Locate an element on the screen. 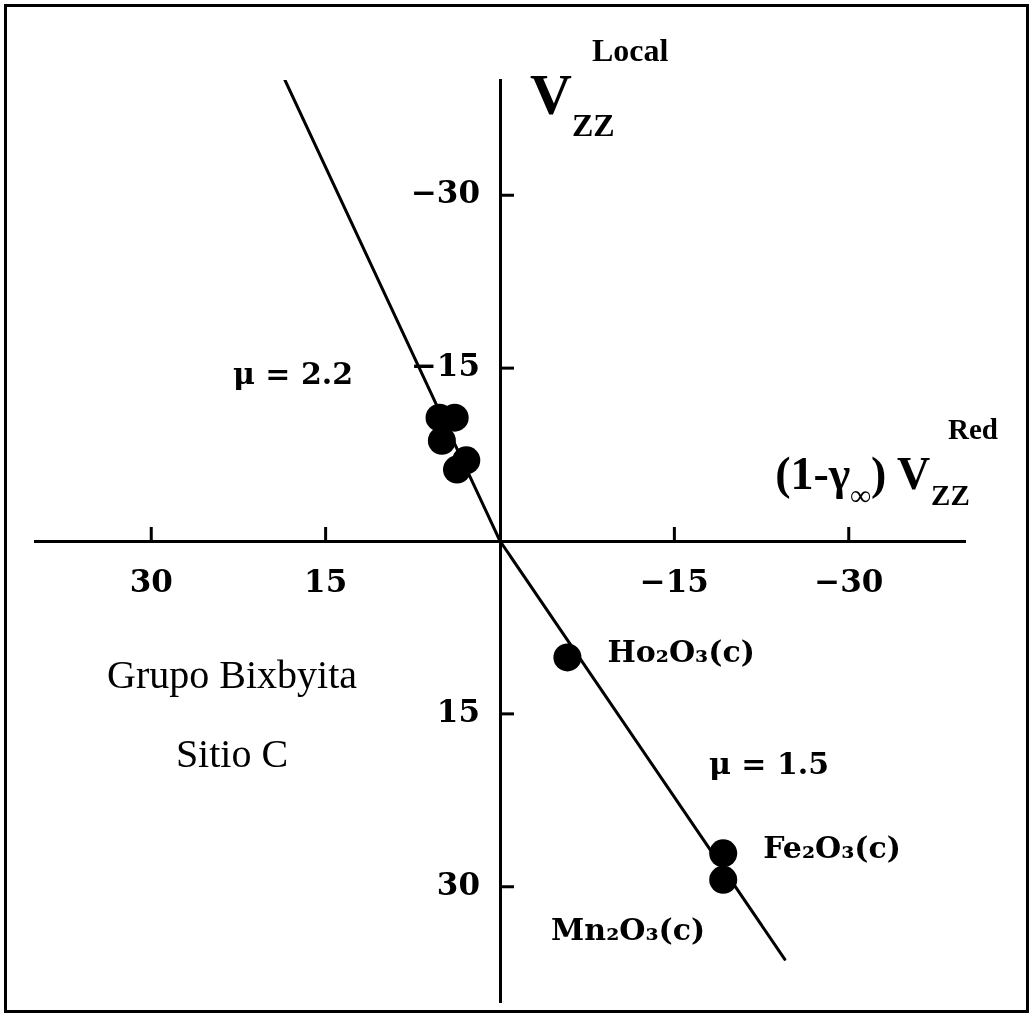  annotation: Sitio C is located at coordinates (232, 753).